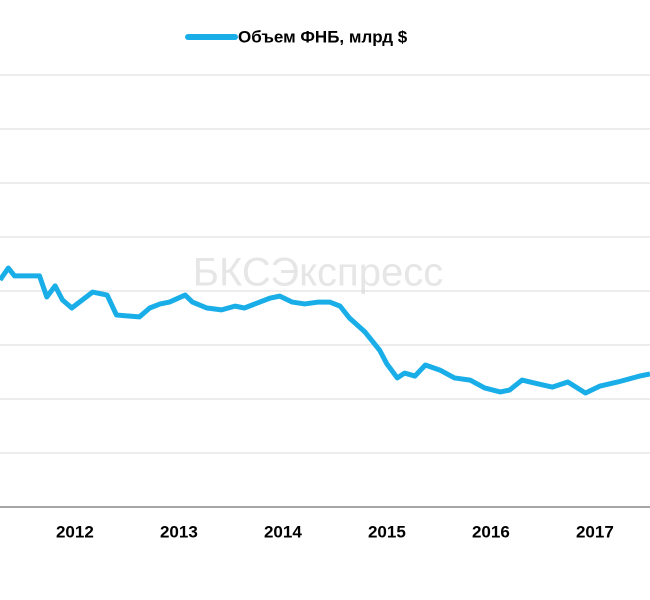  Describe the element at coordinates (75, 531) in the screenshot. I see `x-tick-label: 2012` at that location.